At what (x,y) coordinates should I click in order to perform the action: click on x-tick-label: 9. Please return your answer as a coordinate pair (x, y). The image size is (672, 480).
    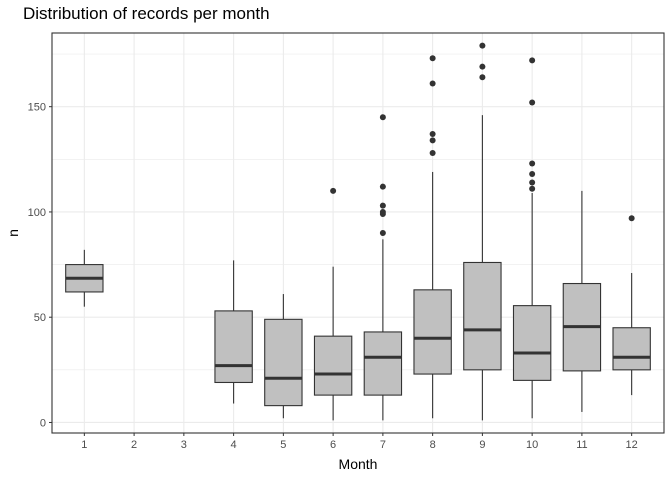
    Looking at the image, I should click on (482, 445).